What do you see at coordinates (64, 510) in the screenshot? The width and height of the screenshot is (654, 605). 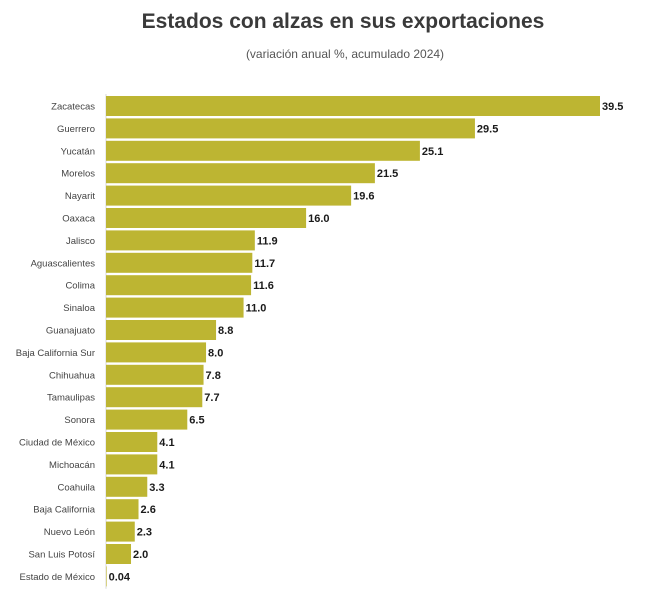 I see `category-label: Baja California` at bounding box center [64, 510].